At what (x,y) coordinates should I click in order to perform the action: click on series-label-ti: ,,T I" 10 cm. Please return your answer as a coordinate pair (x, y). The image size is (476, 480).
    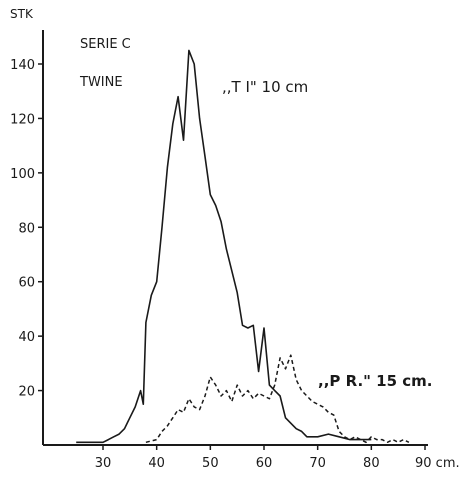
    Looking at the image, I should click on (265, 87).